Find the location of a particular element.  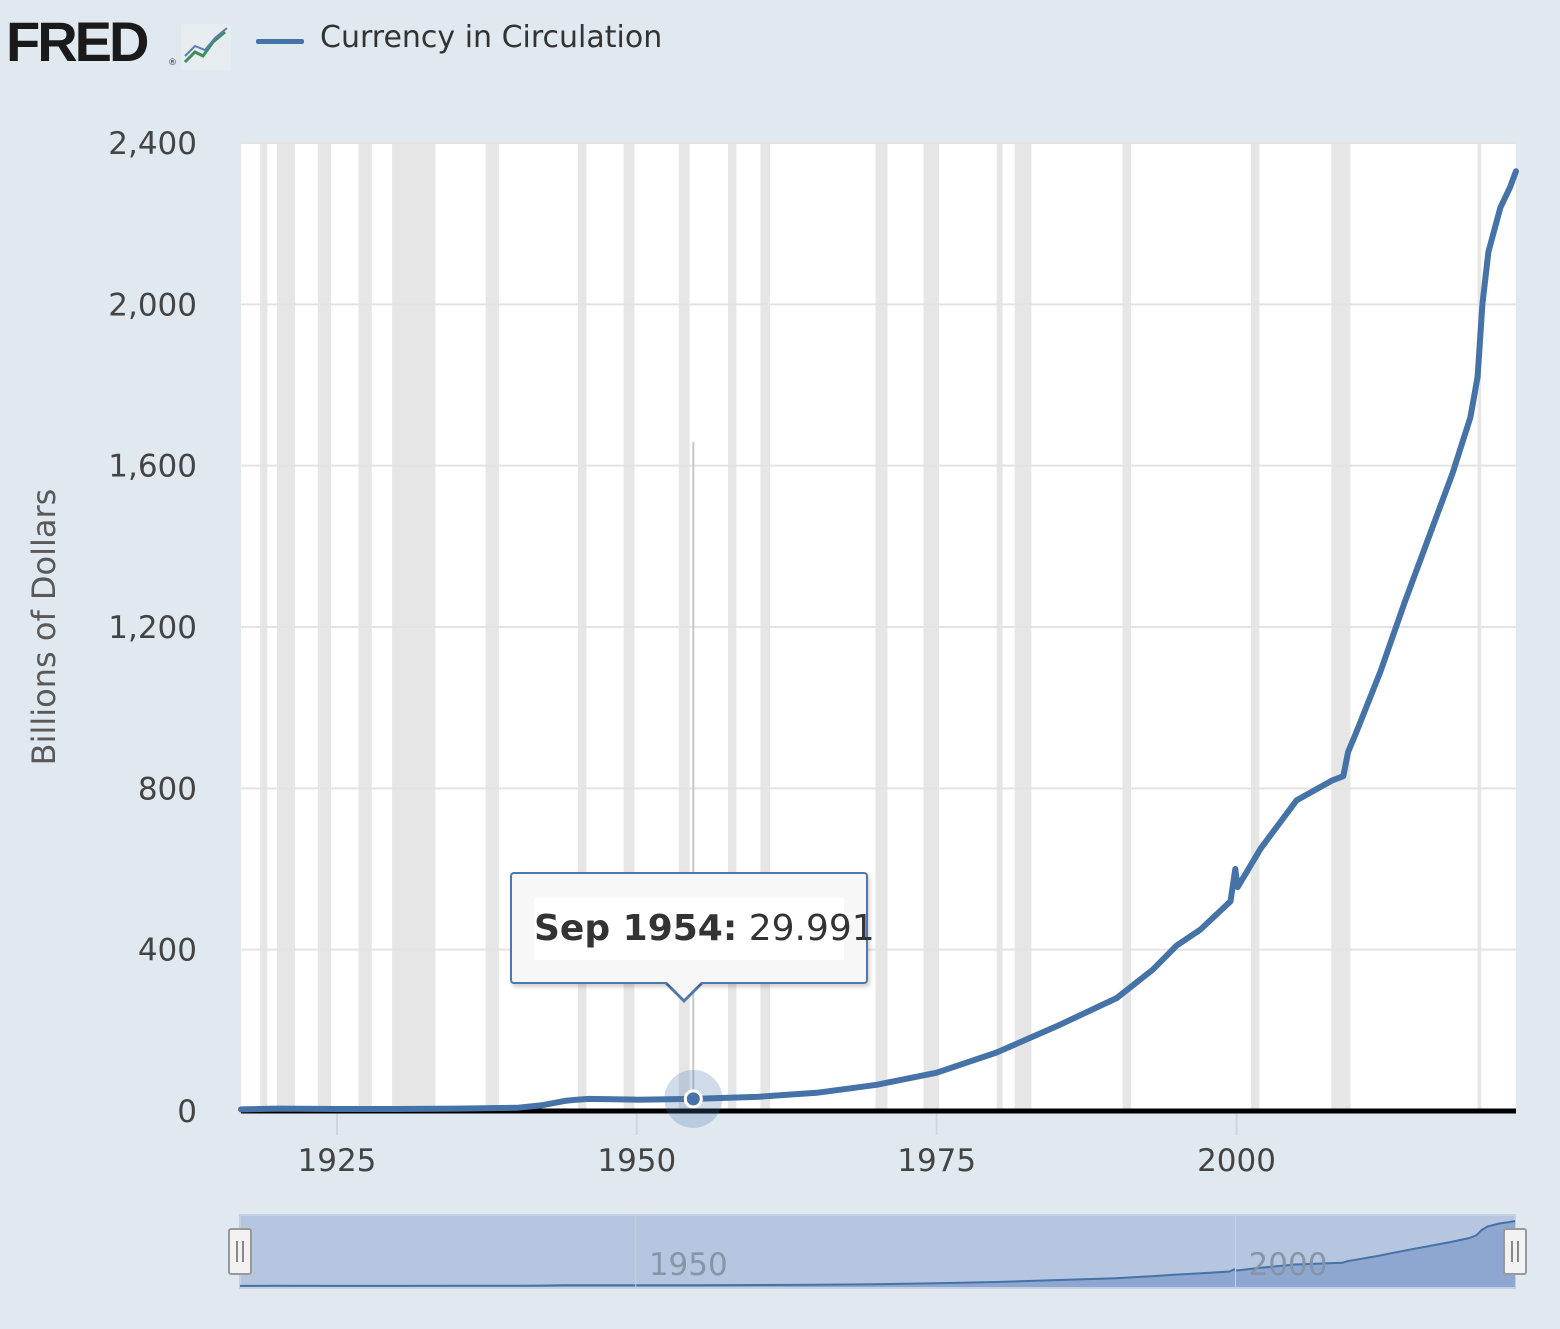

navigator-handle-right is located at coordinates (1515, 1251).